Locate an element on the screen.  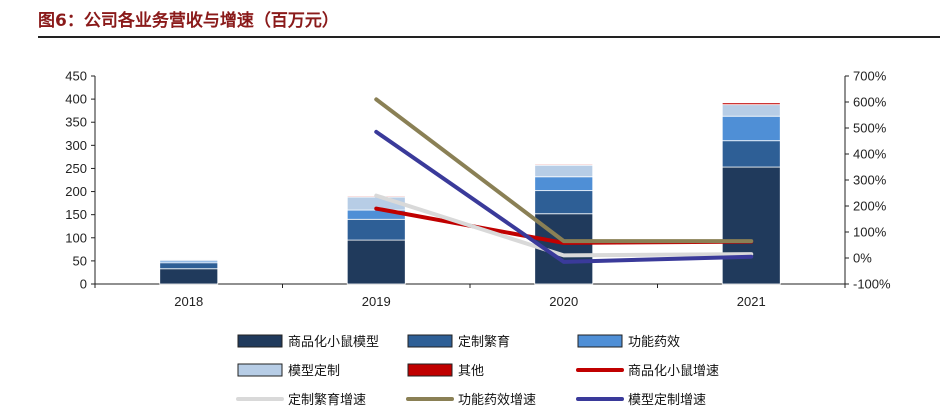
left-tick-label: 300 is located at coordinates (76, 145).